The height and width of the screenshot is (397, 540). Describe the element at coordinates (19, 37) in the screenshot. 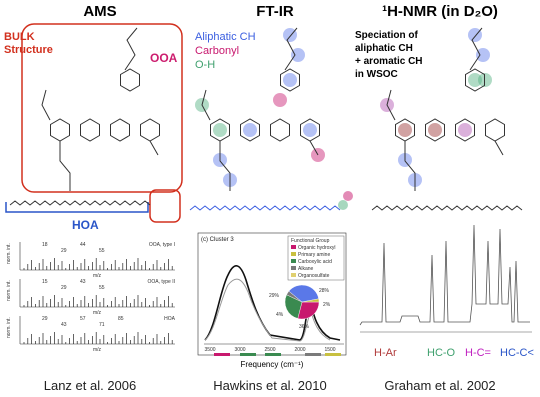

I see `bulk-label: BULK` at that location.